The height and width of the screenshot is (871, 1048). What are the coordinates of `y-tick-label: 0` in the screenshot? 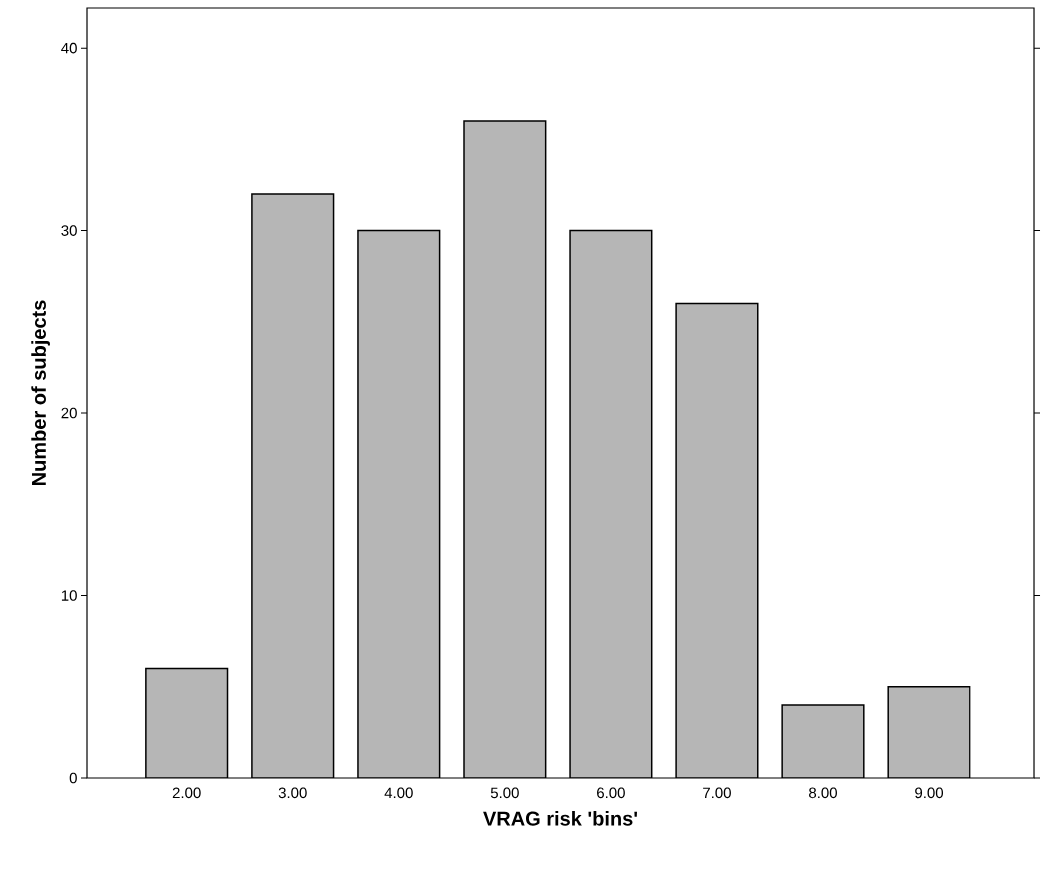 It's located at (73, 778).